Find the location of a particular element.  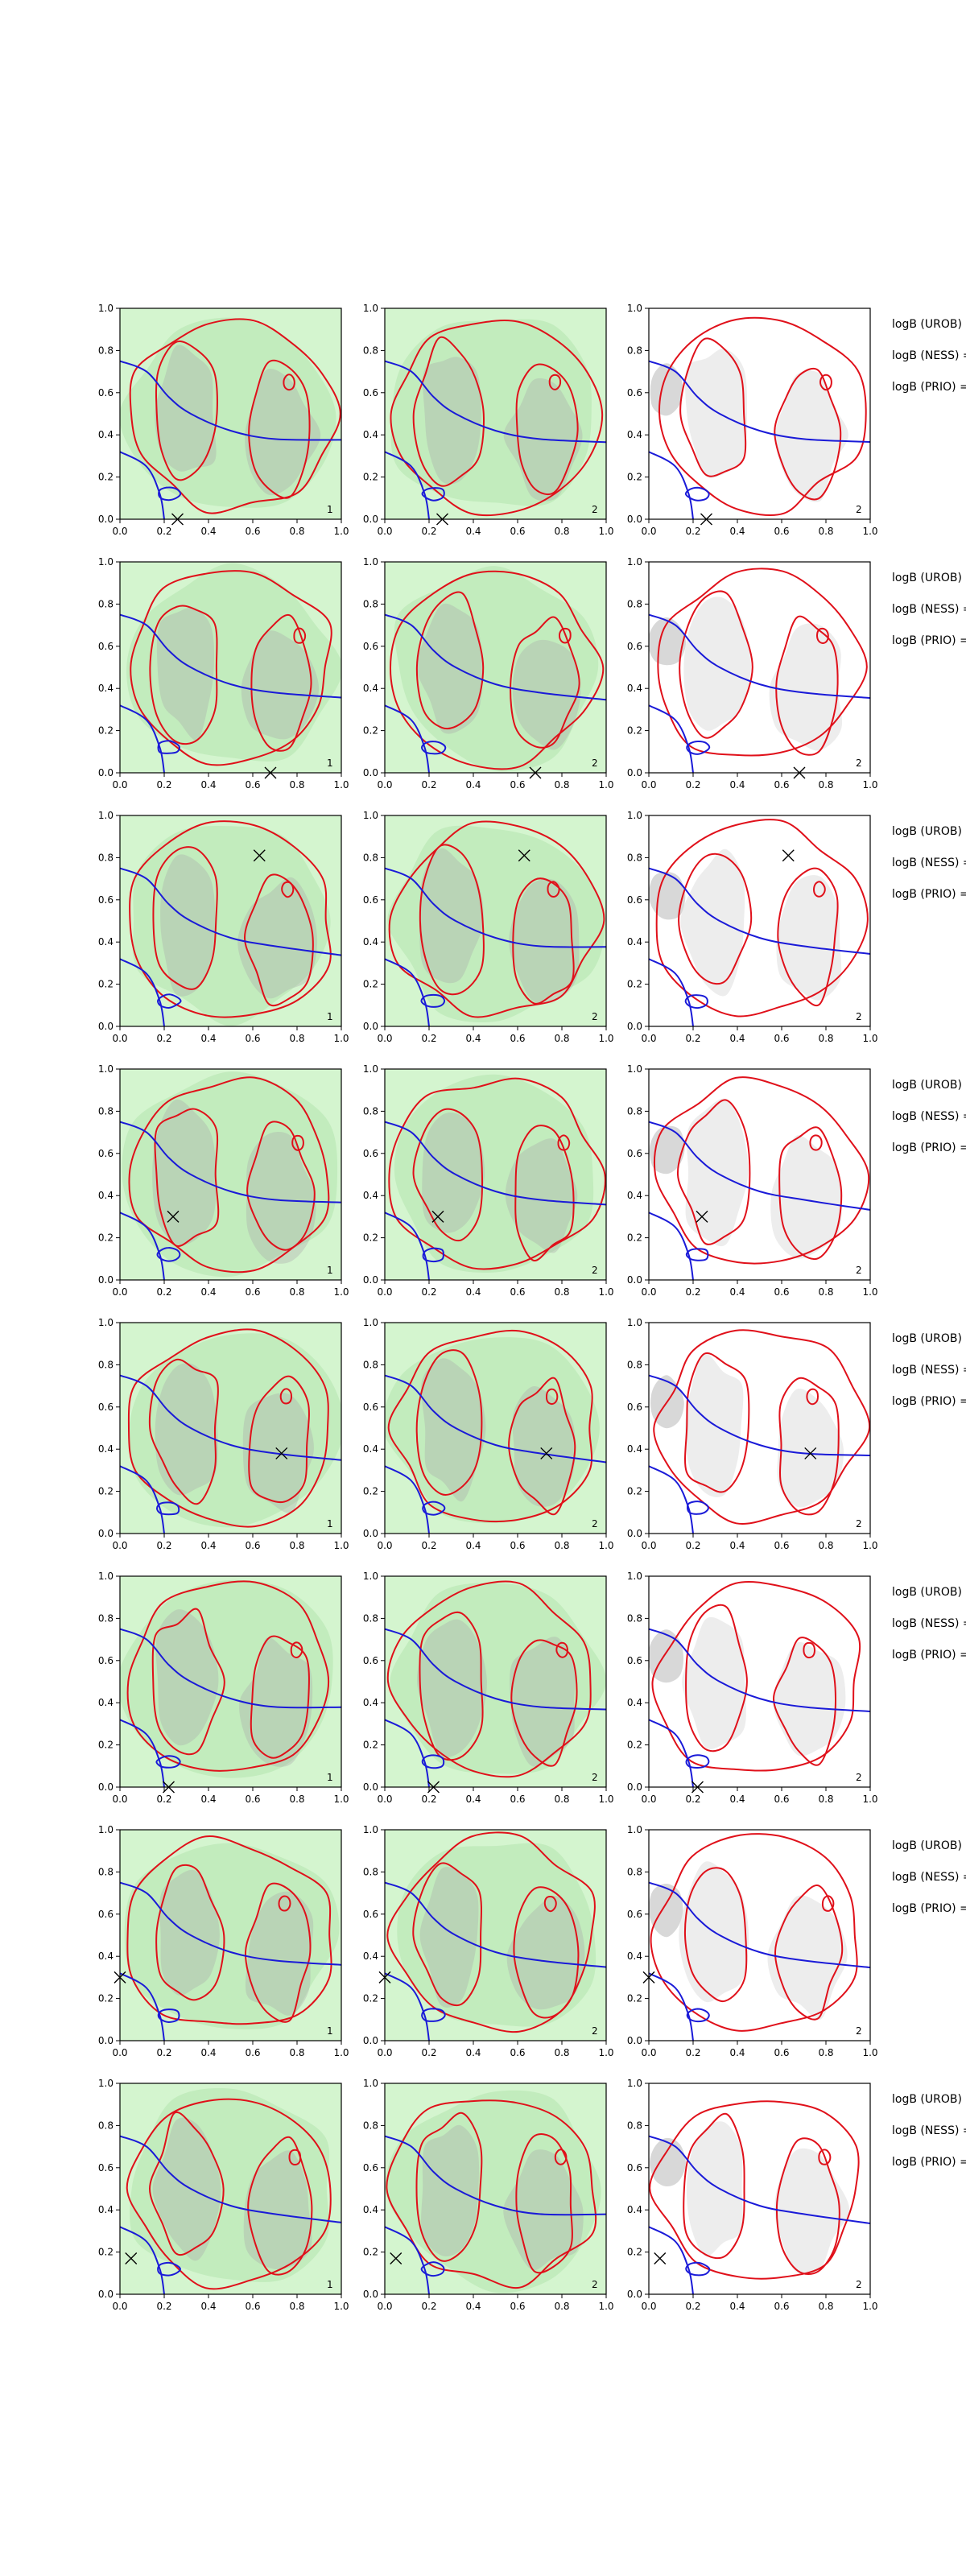

panel-index-label: 1 is located at coordinates (330, 1270).